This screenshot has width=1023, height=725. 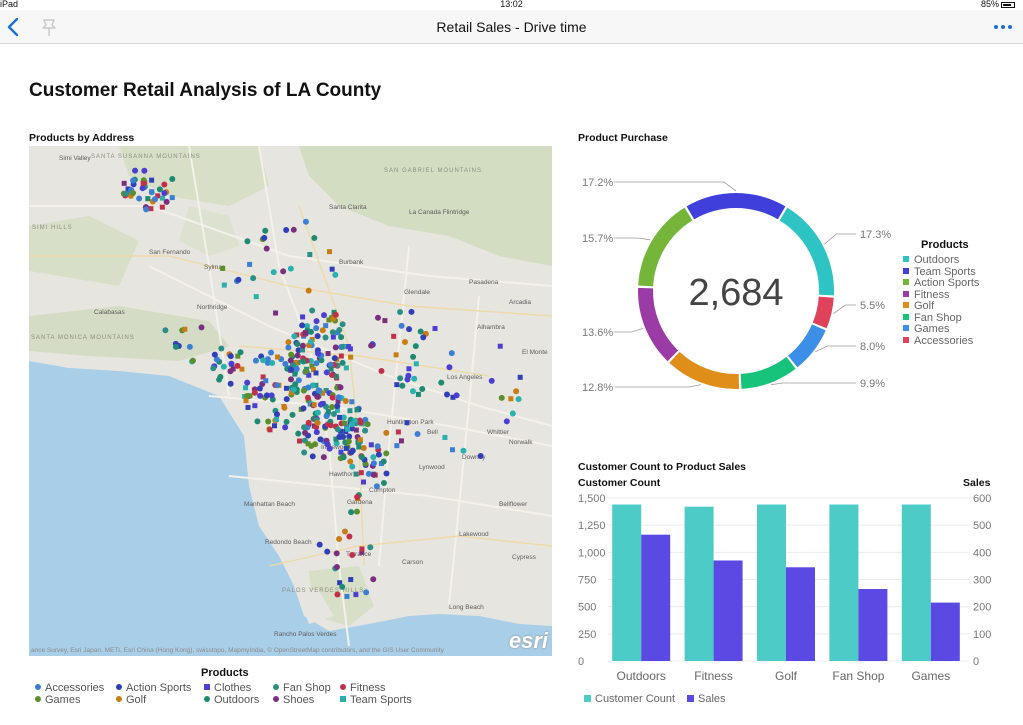 I want to click on more-button, so click(x=1003, y=28).